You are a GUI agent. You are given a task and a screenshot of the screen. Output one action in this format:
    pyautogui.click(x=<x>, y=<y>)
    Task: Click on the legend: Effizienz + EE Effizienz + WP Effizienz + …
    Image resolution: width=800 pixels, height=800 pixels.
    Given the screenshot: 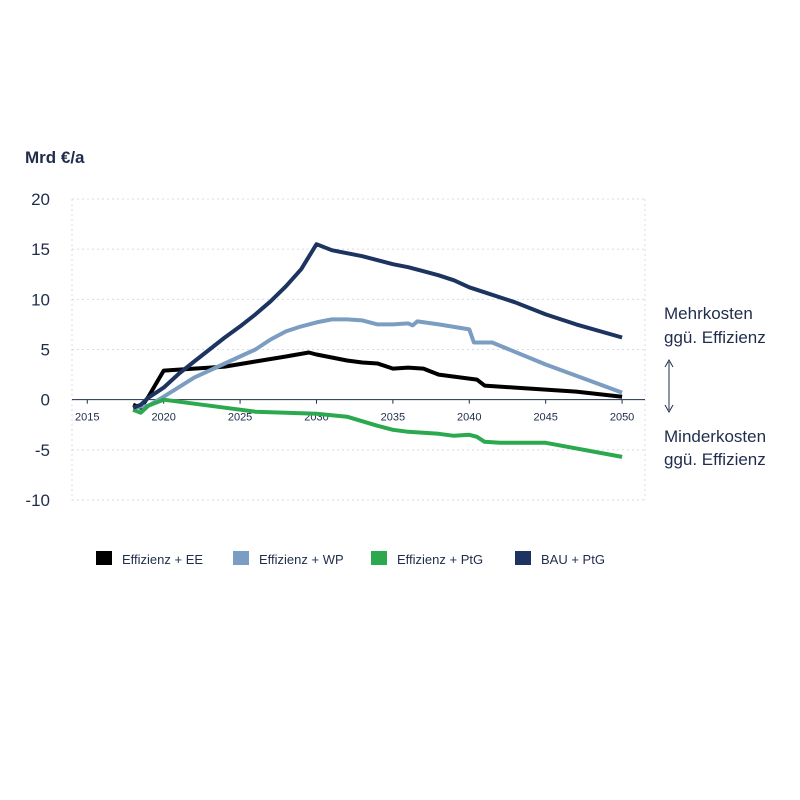 What is the action you would take?
    pyautogui.click(x=350, y=559)
    